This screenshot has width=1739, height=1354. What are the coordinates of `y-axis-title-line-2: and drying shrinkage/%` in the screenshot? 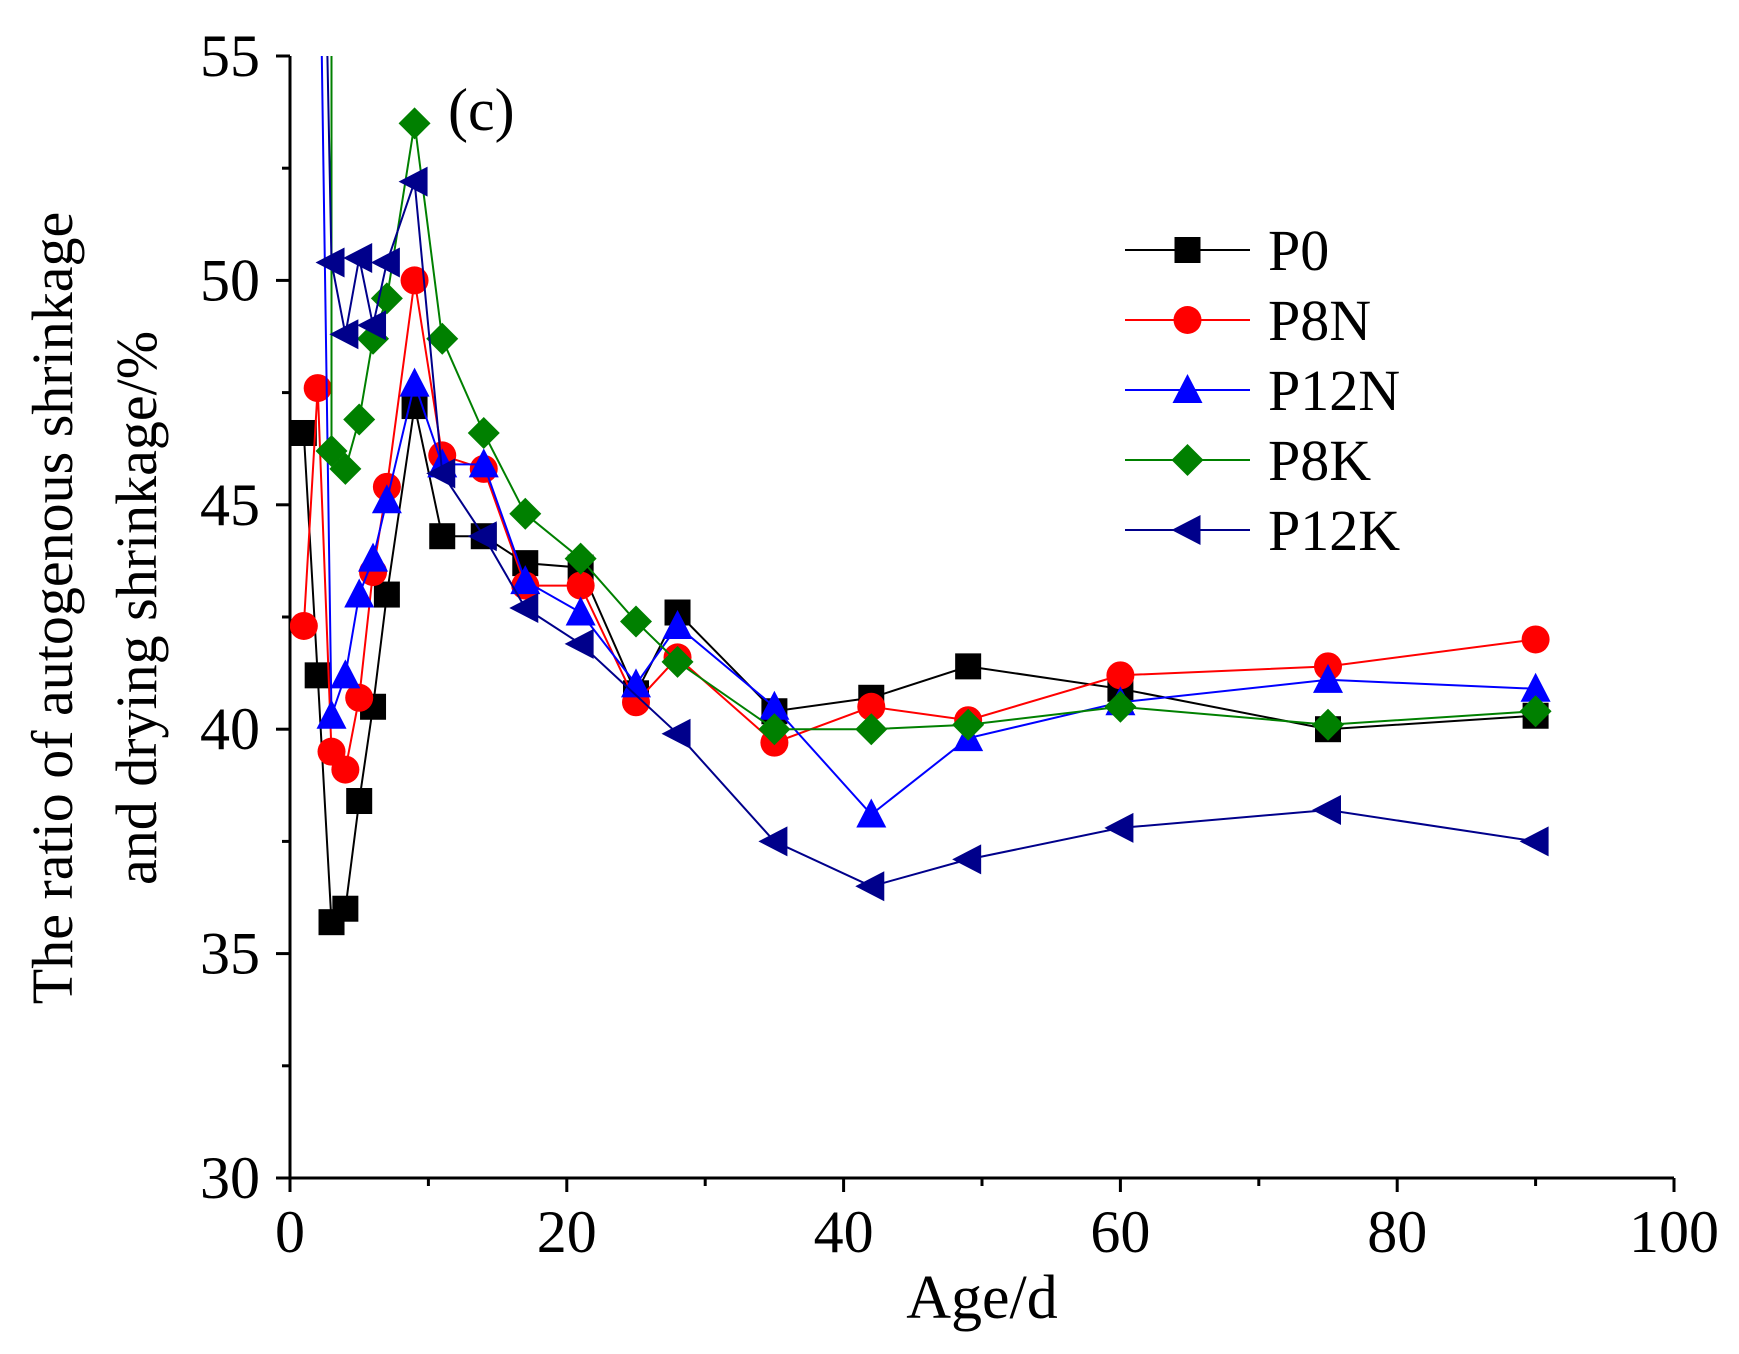 It's located at (136, 608).